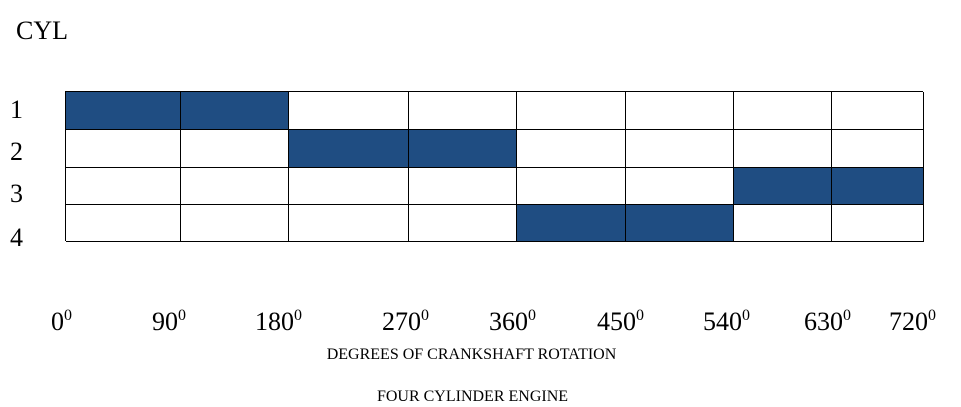 The height and width of the screenshot is (407, 961). What do you see at coordinates (463, 186) in the screenshot?
I see `idle-segment-cyl3-seg4` at bounding box center [463, 186].